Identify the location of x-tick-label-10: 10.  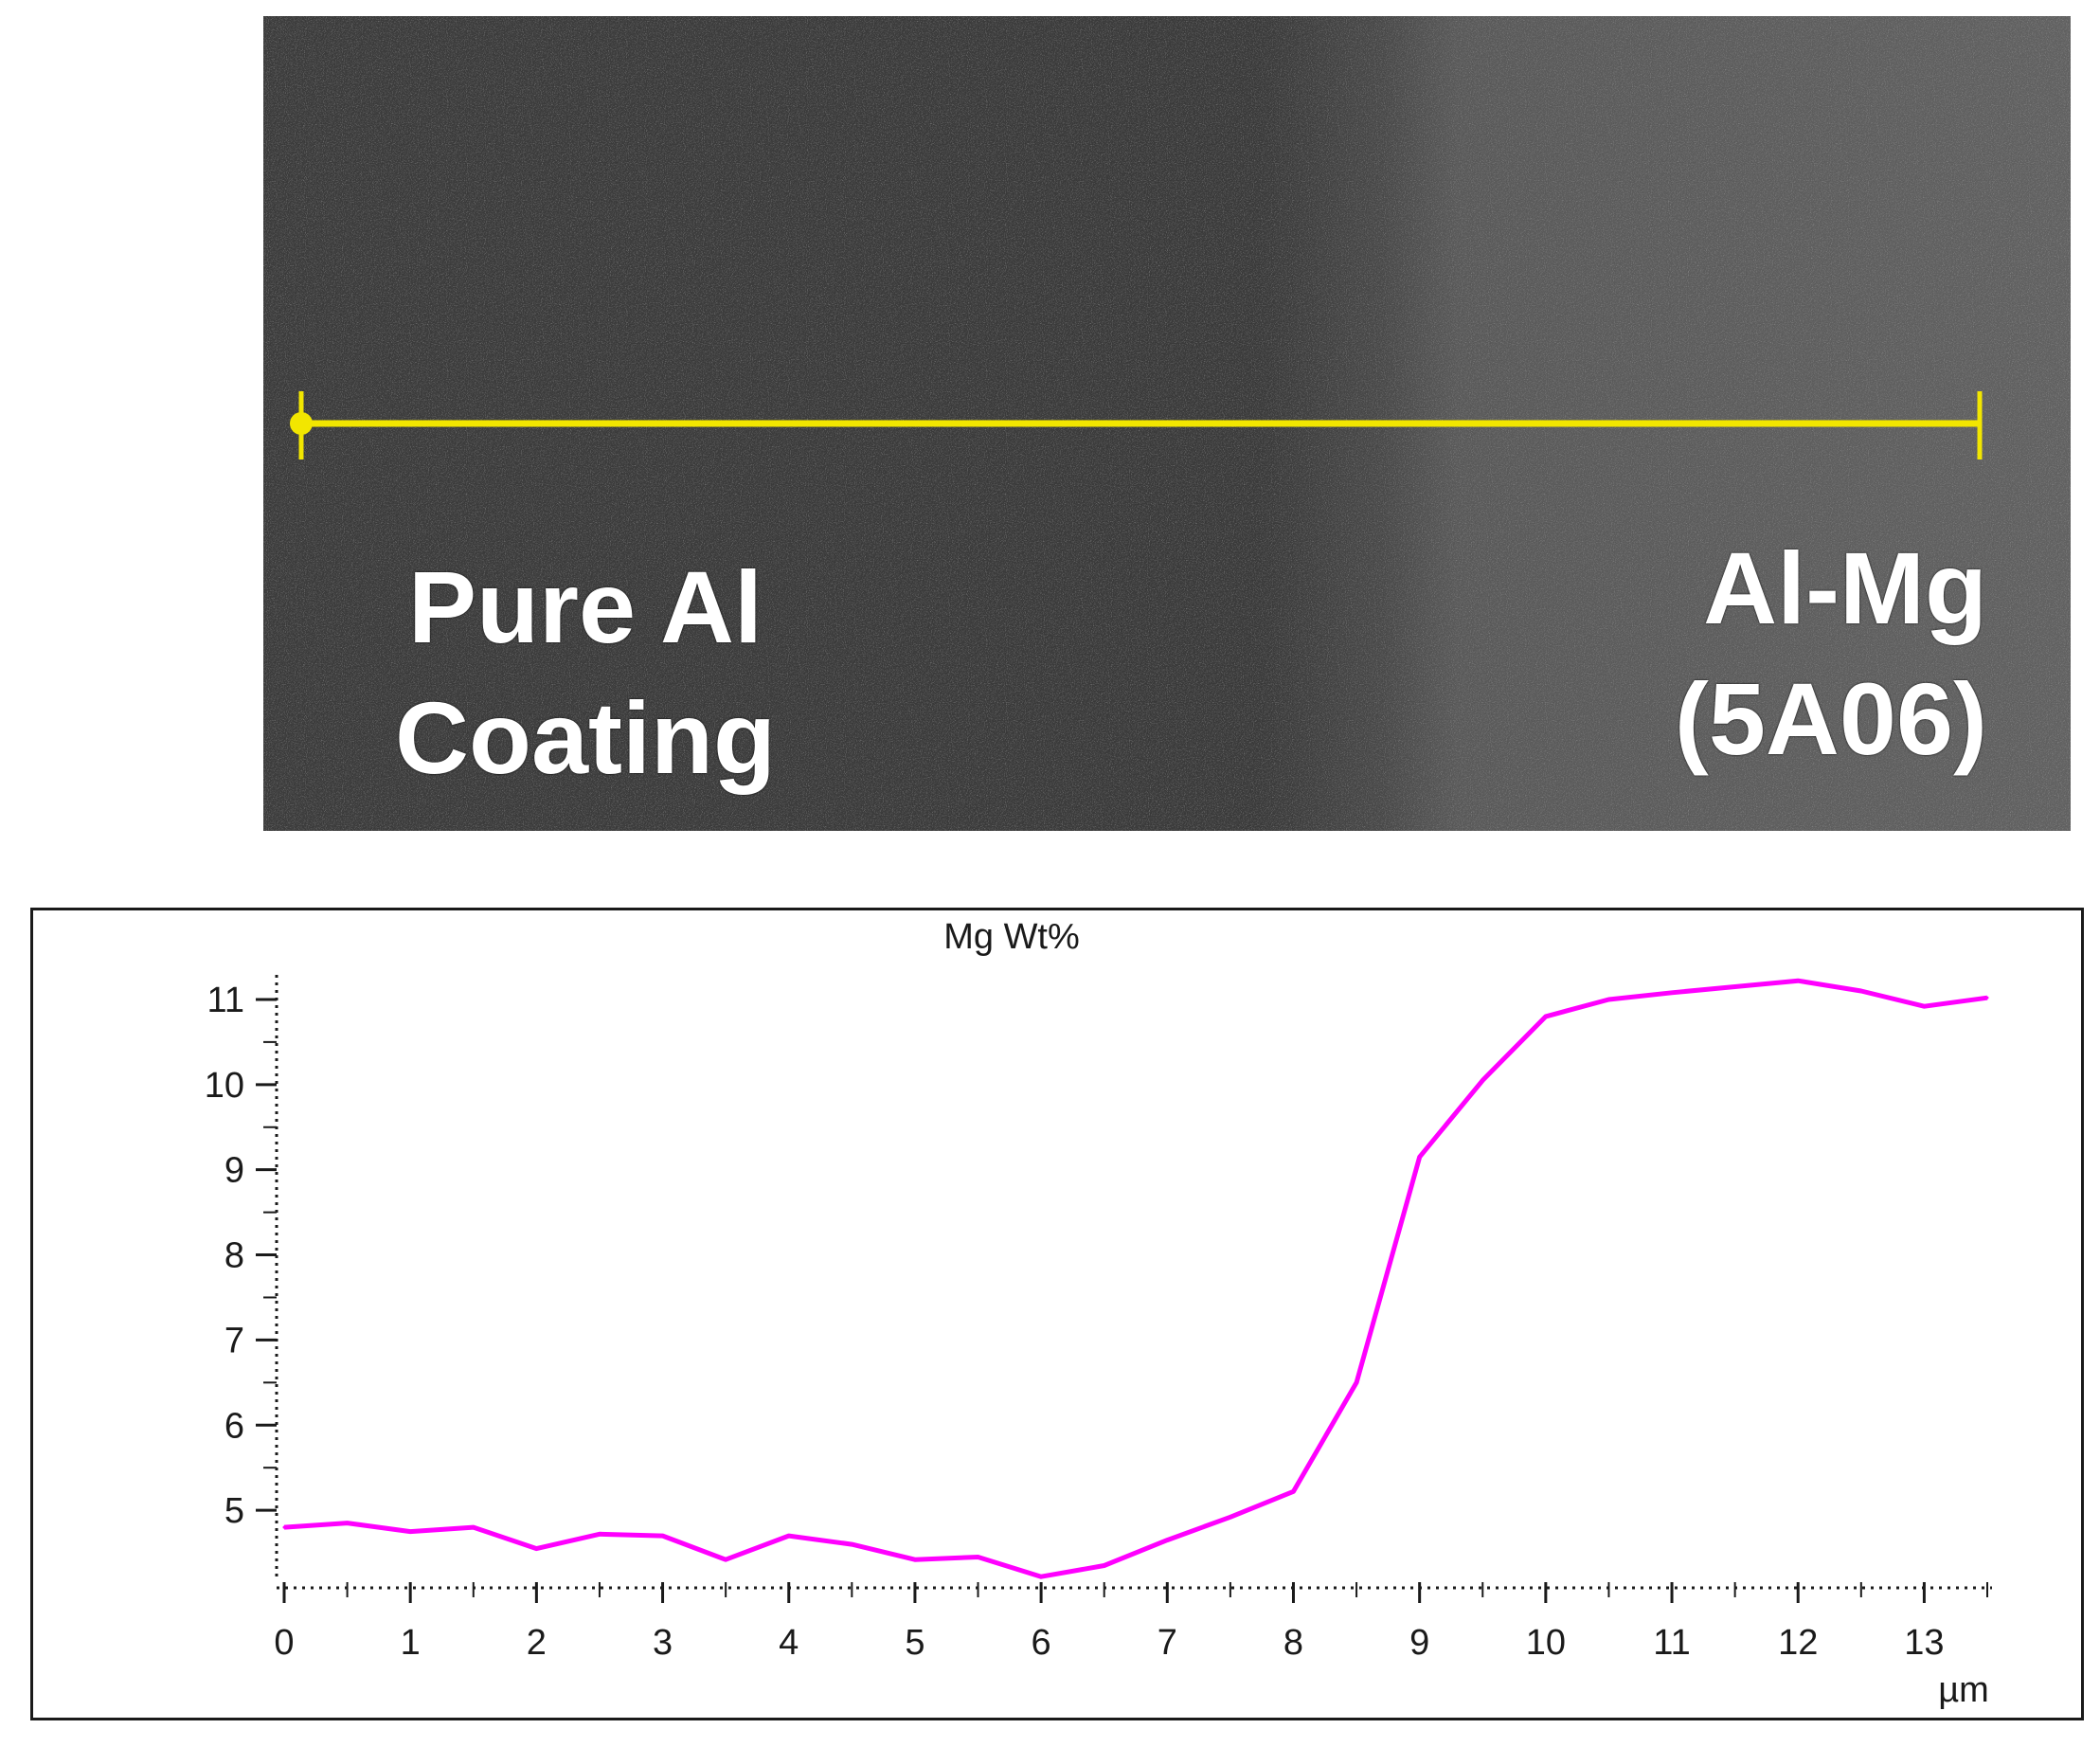
(1546, 1643).